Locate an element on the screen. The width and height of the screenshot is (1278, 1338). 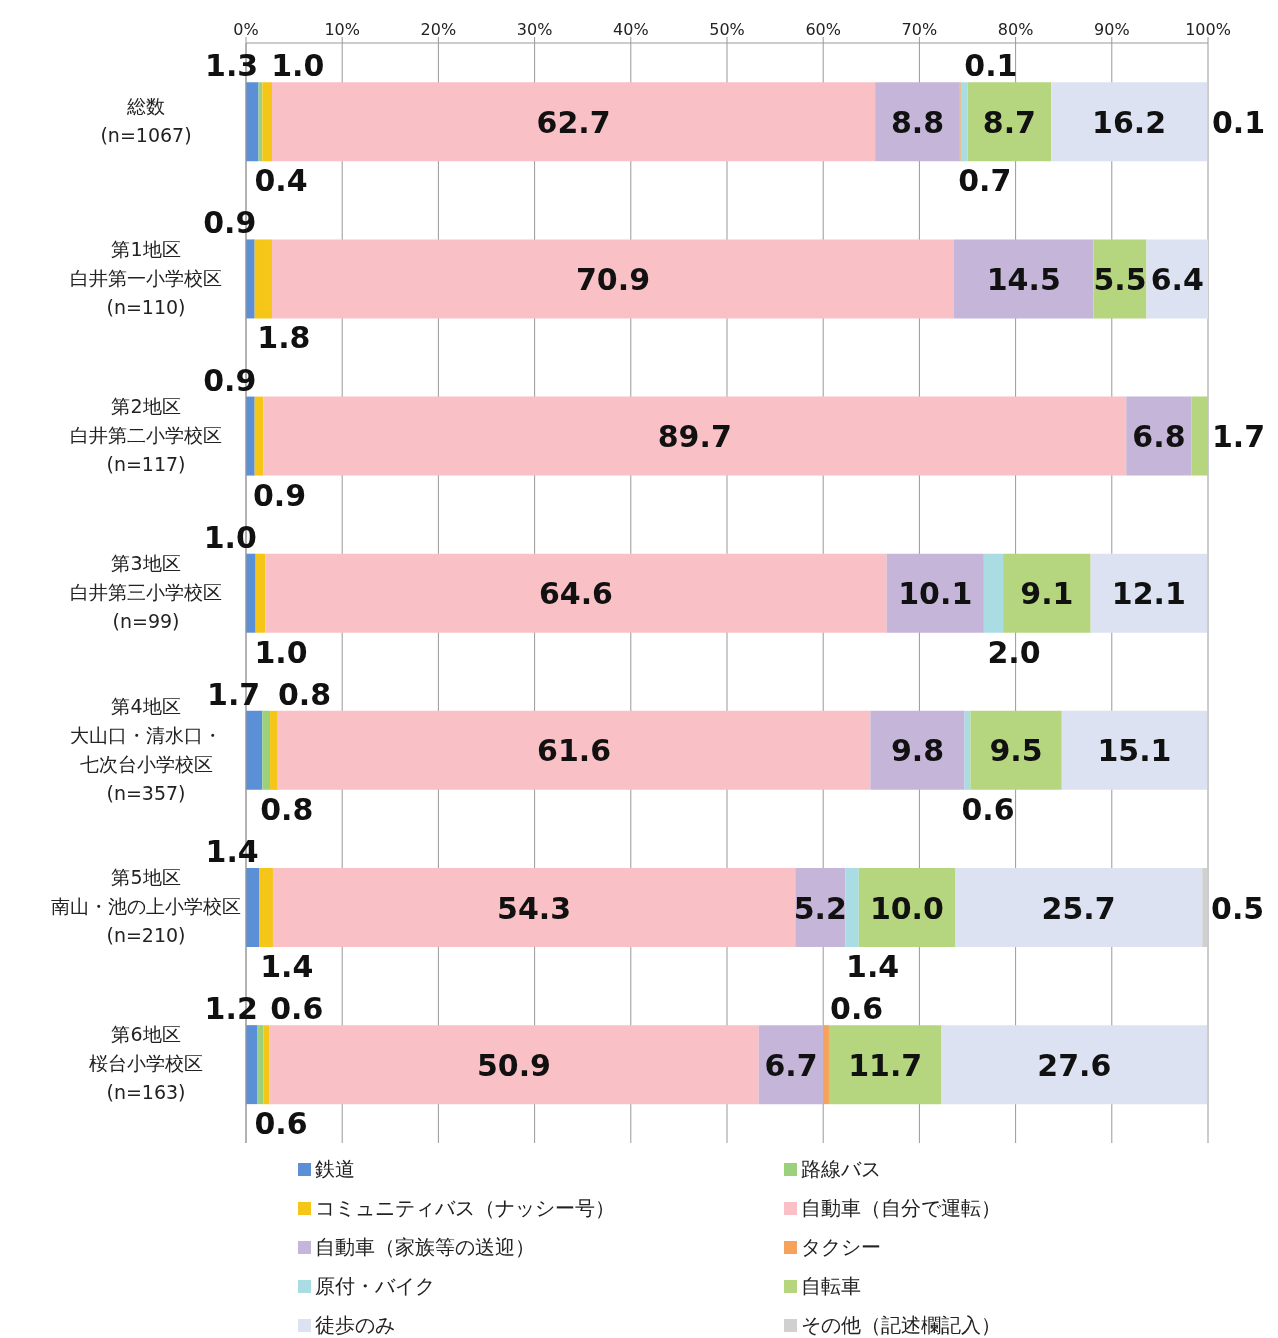
data-label: 61.6 is located at coordinates (574, 751).